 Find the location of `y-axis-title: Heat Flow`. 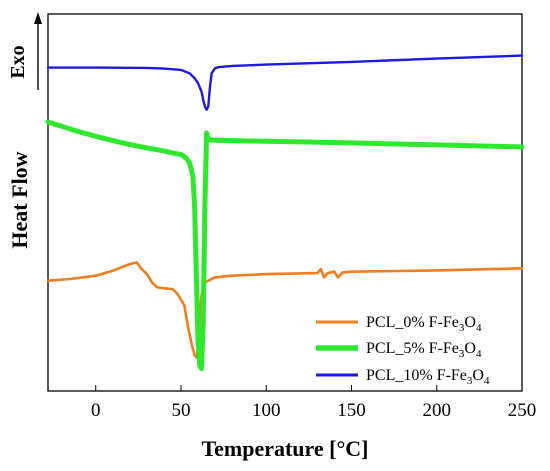

y-axis-title: Heat Flow is located at coordinates (19, 199).